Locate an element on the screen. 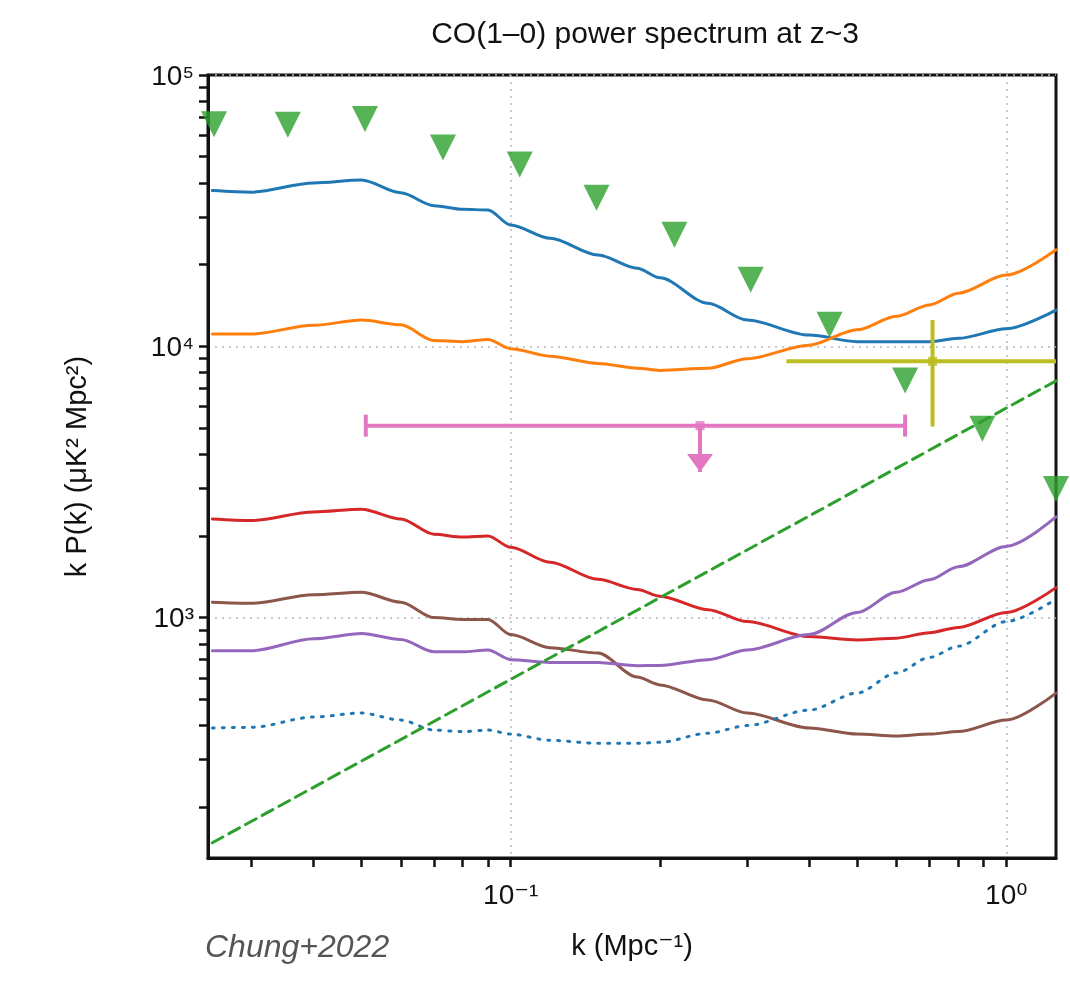  x-tick-label: 10⁻¹ is located at coordinates (511, 894).